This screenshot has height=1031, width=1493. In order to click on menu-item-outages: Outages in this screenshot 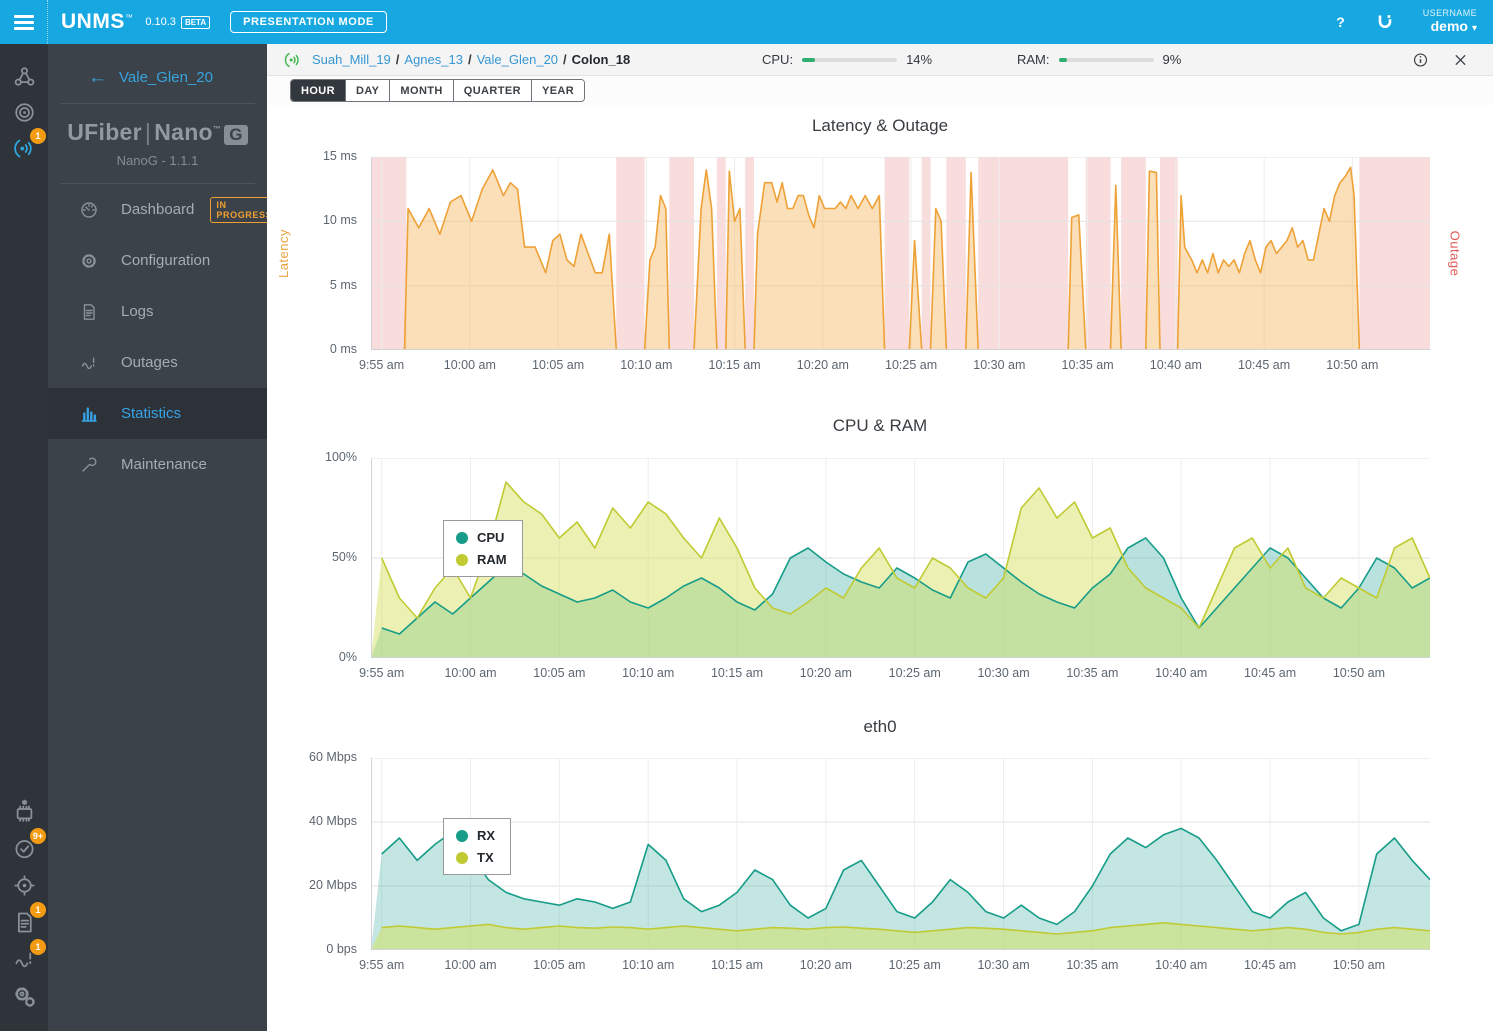, I will do `click(157, 362)`.